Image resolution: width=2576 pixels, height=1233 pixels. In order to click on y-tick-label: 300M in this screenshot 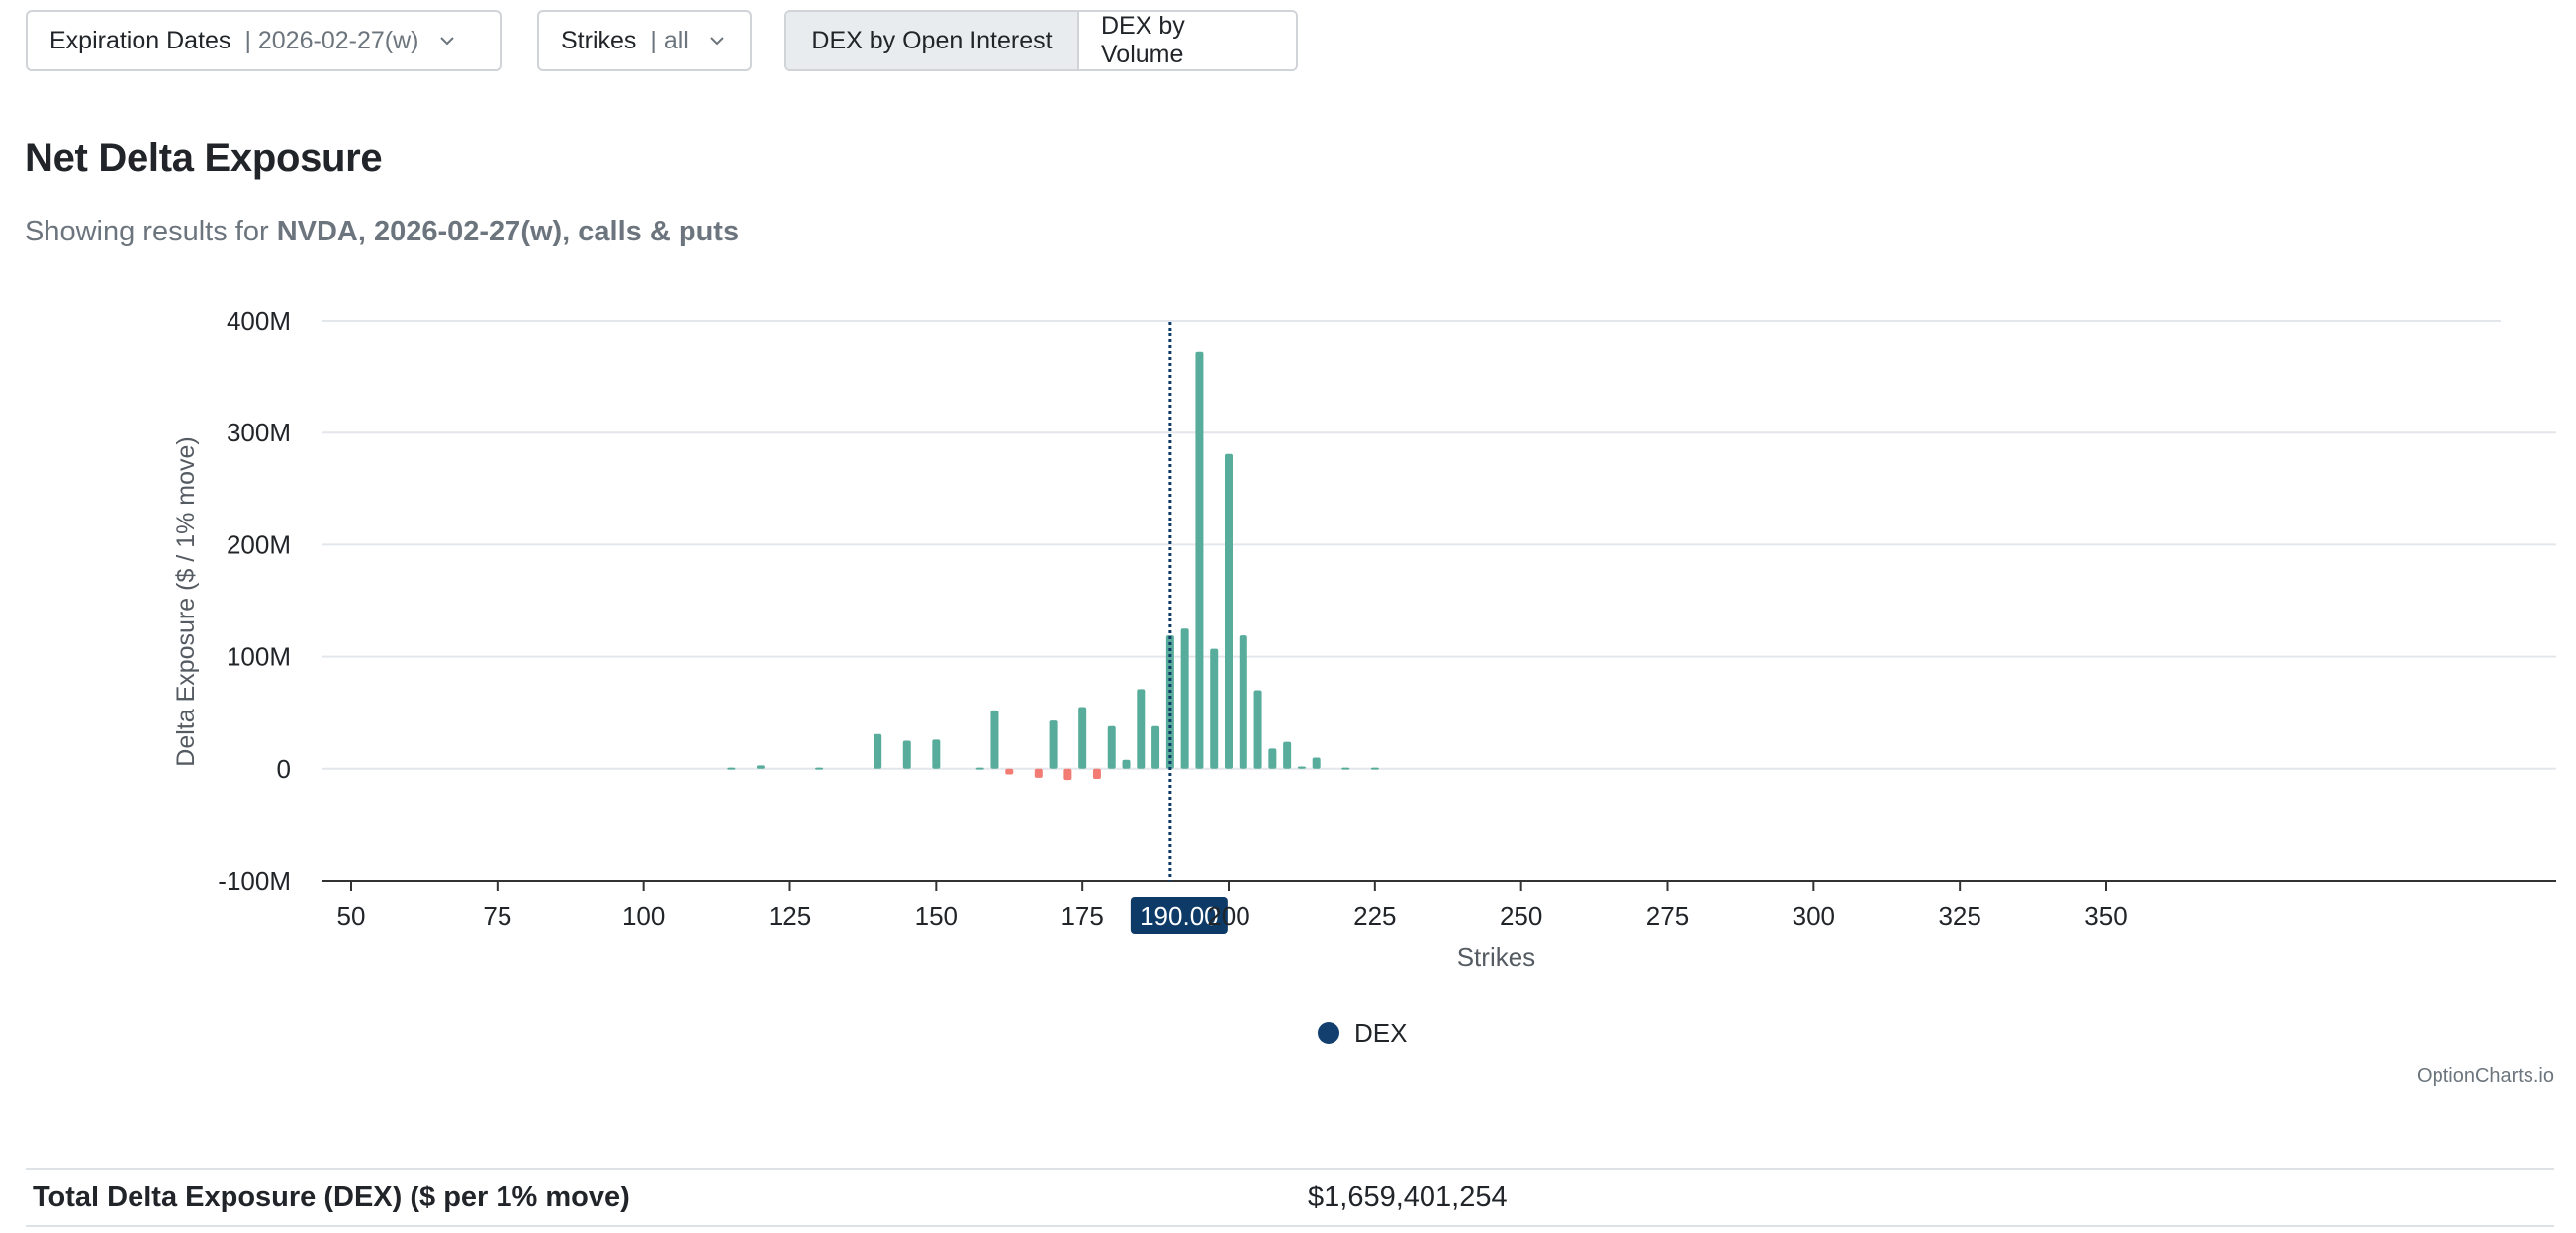, I will do `click(259, 432)`.